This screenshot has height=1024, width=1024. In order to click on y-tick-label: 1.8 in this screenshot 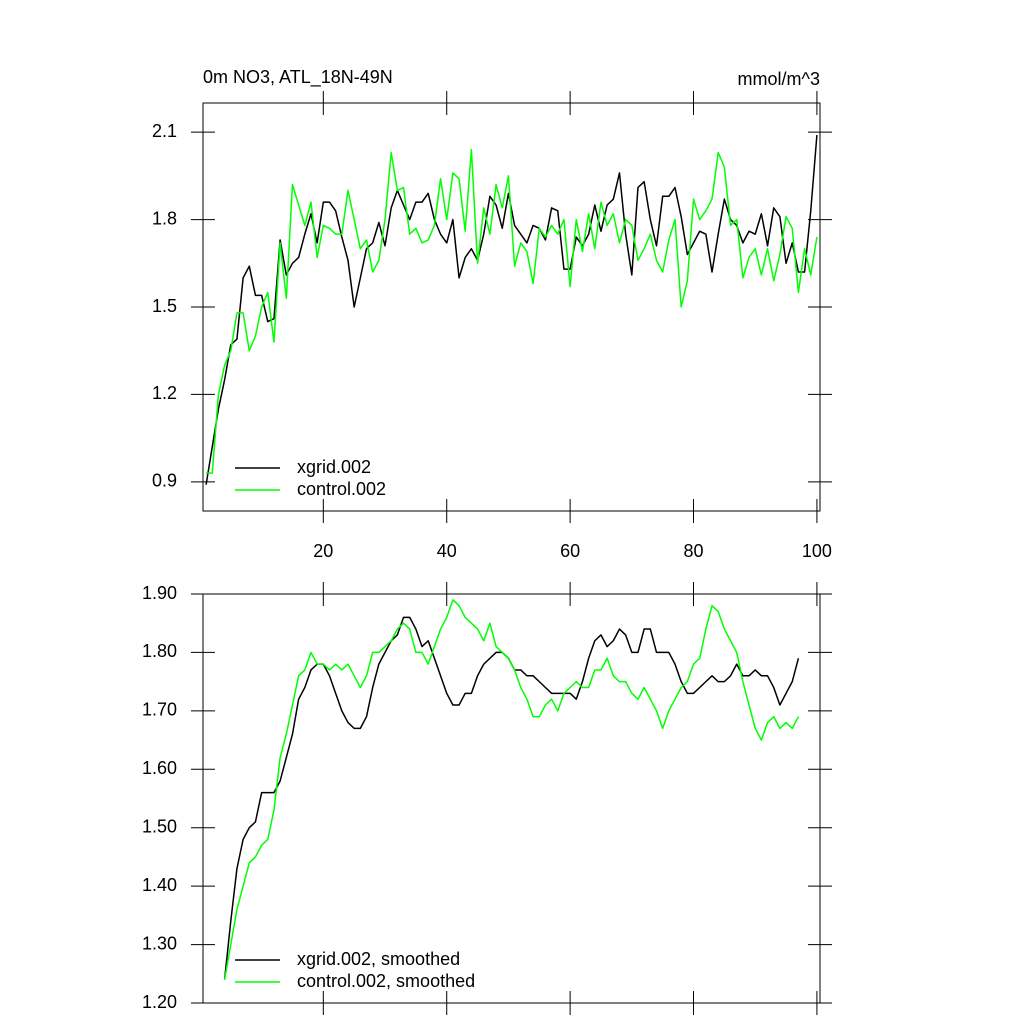, I will do `click(164, 218)`.